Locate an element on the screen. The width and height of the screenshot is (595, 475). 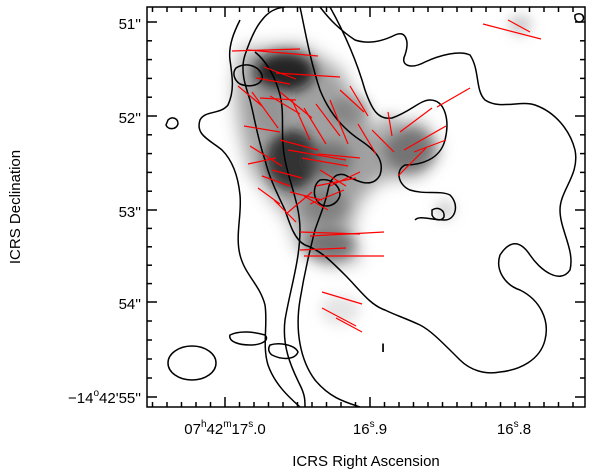
y-tick-label-55: −14o42'55'' is located at coordinates (104, 397).